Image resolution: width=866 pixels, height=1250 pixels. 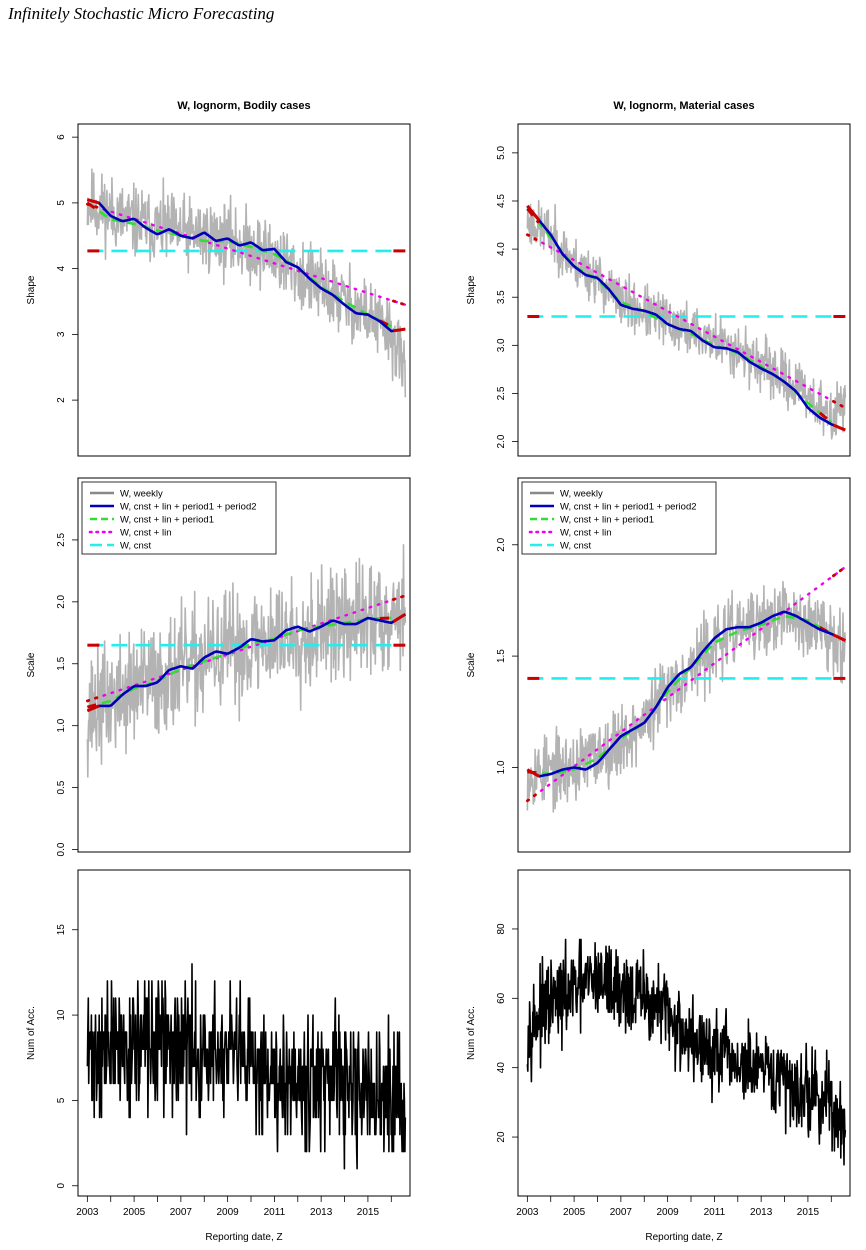 I want to click on chart-title: W, lognorm, Bodily cases, so click(x=243, y=106).